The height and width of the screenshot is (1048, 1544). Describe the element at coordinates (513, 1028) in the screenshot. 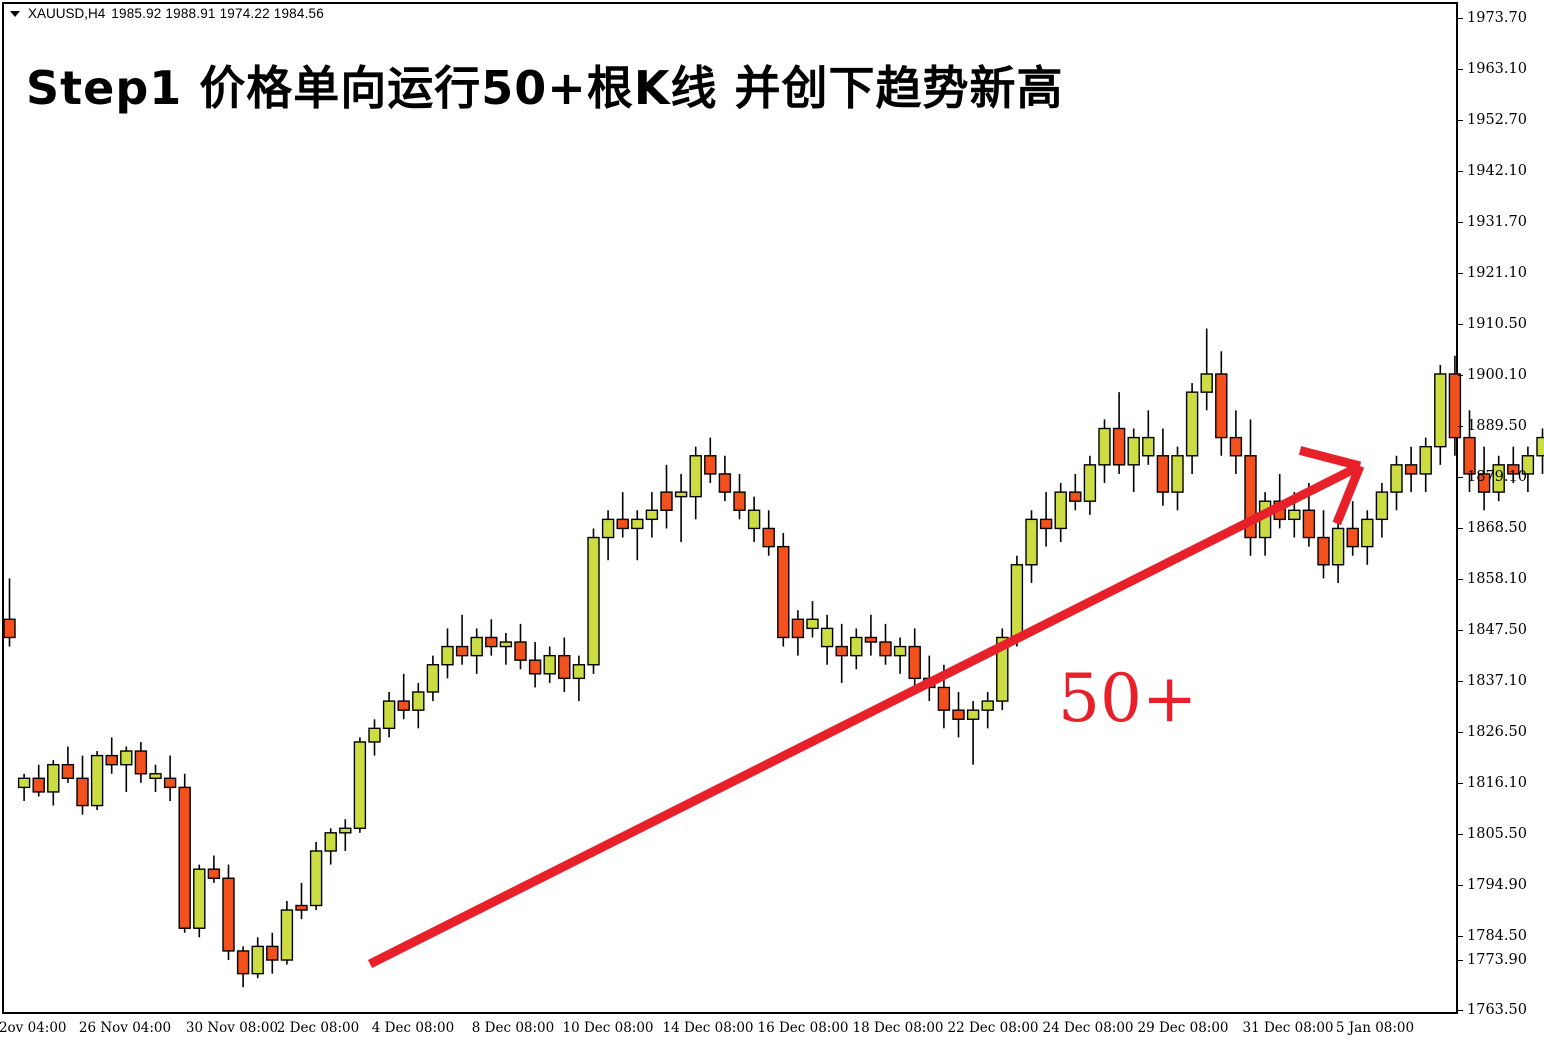

I see `time-tick-label: 8 Dec 08:00` at that location.